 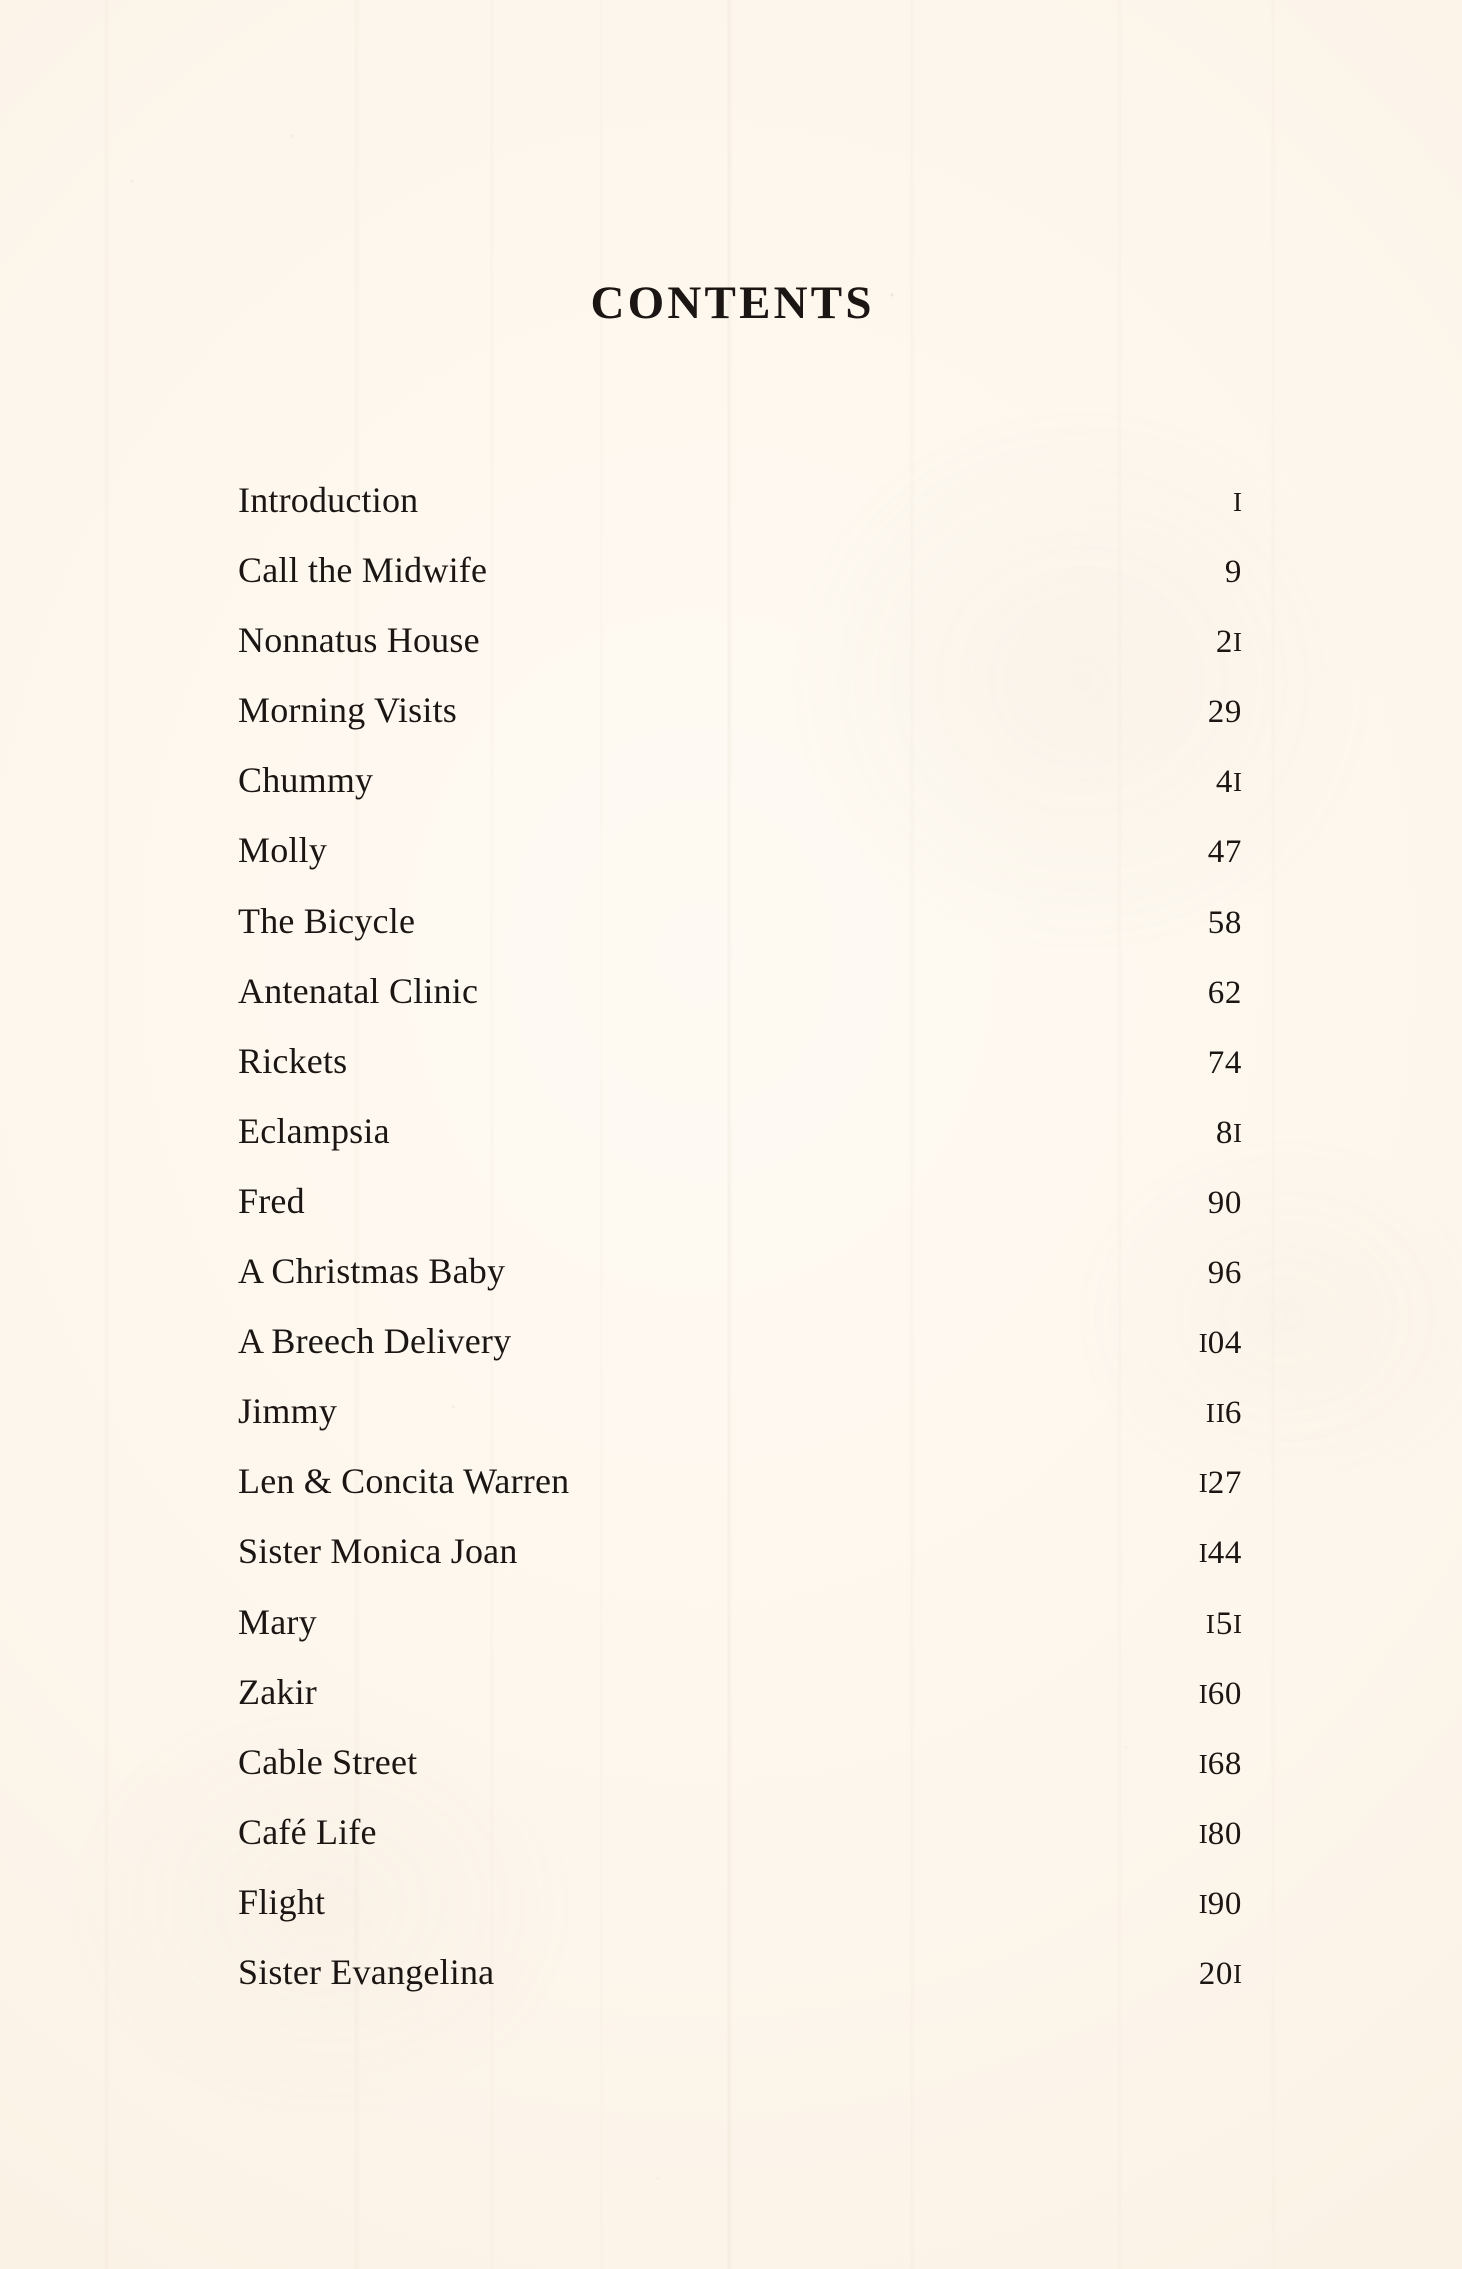 I want to click on toc-entry: Cable Street I68, so click(x=740, y=1779).